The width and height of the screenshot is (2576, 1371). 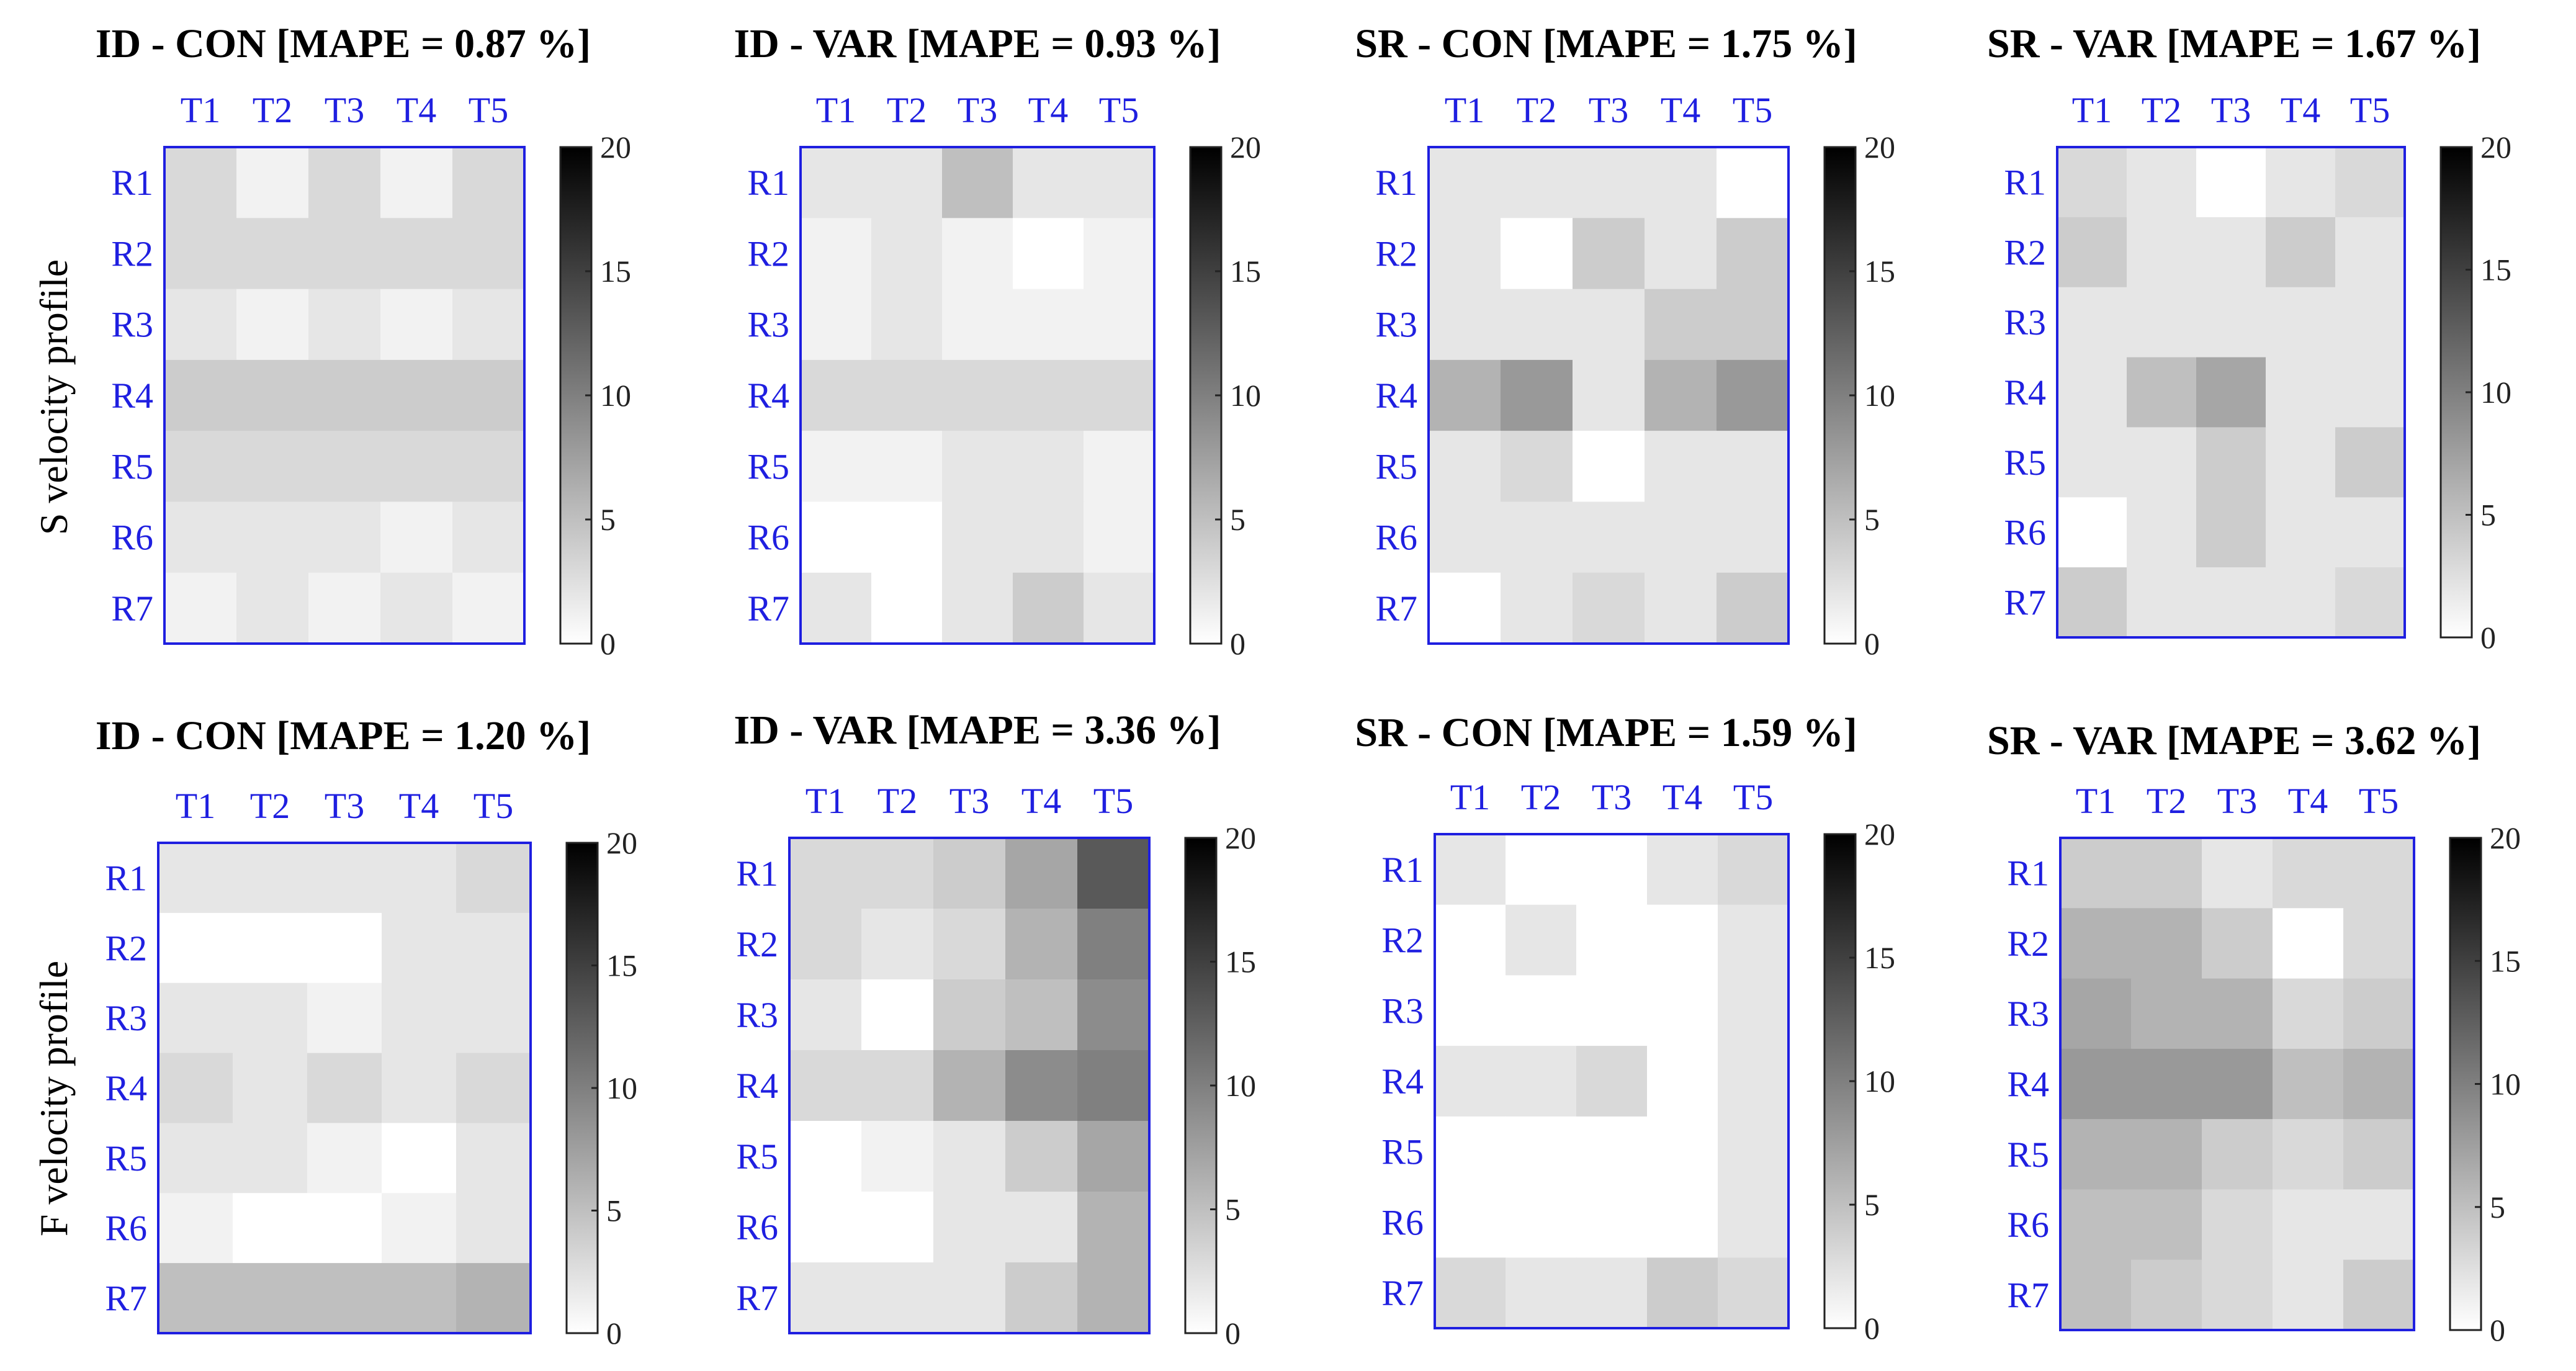 I want to click on x-tick-label: T4, so click(x=2308, y=801).